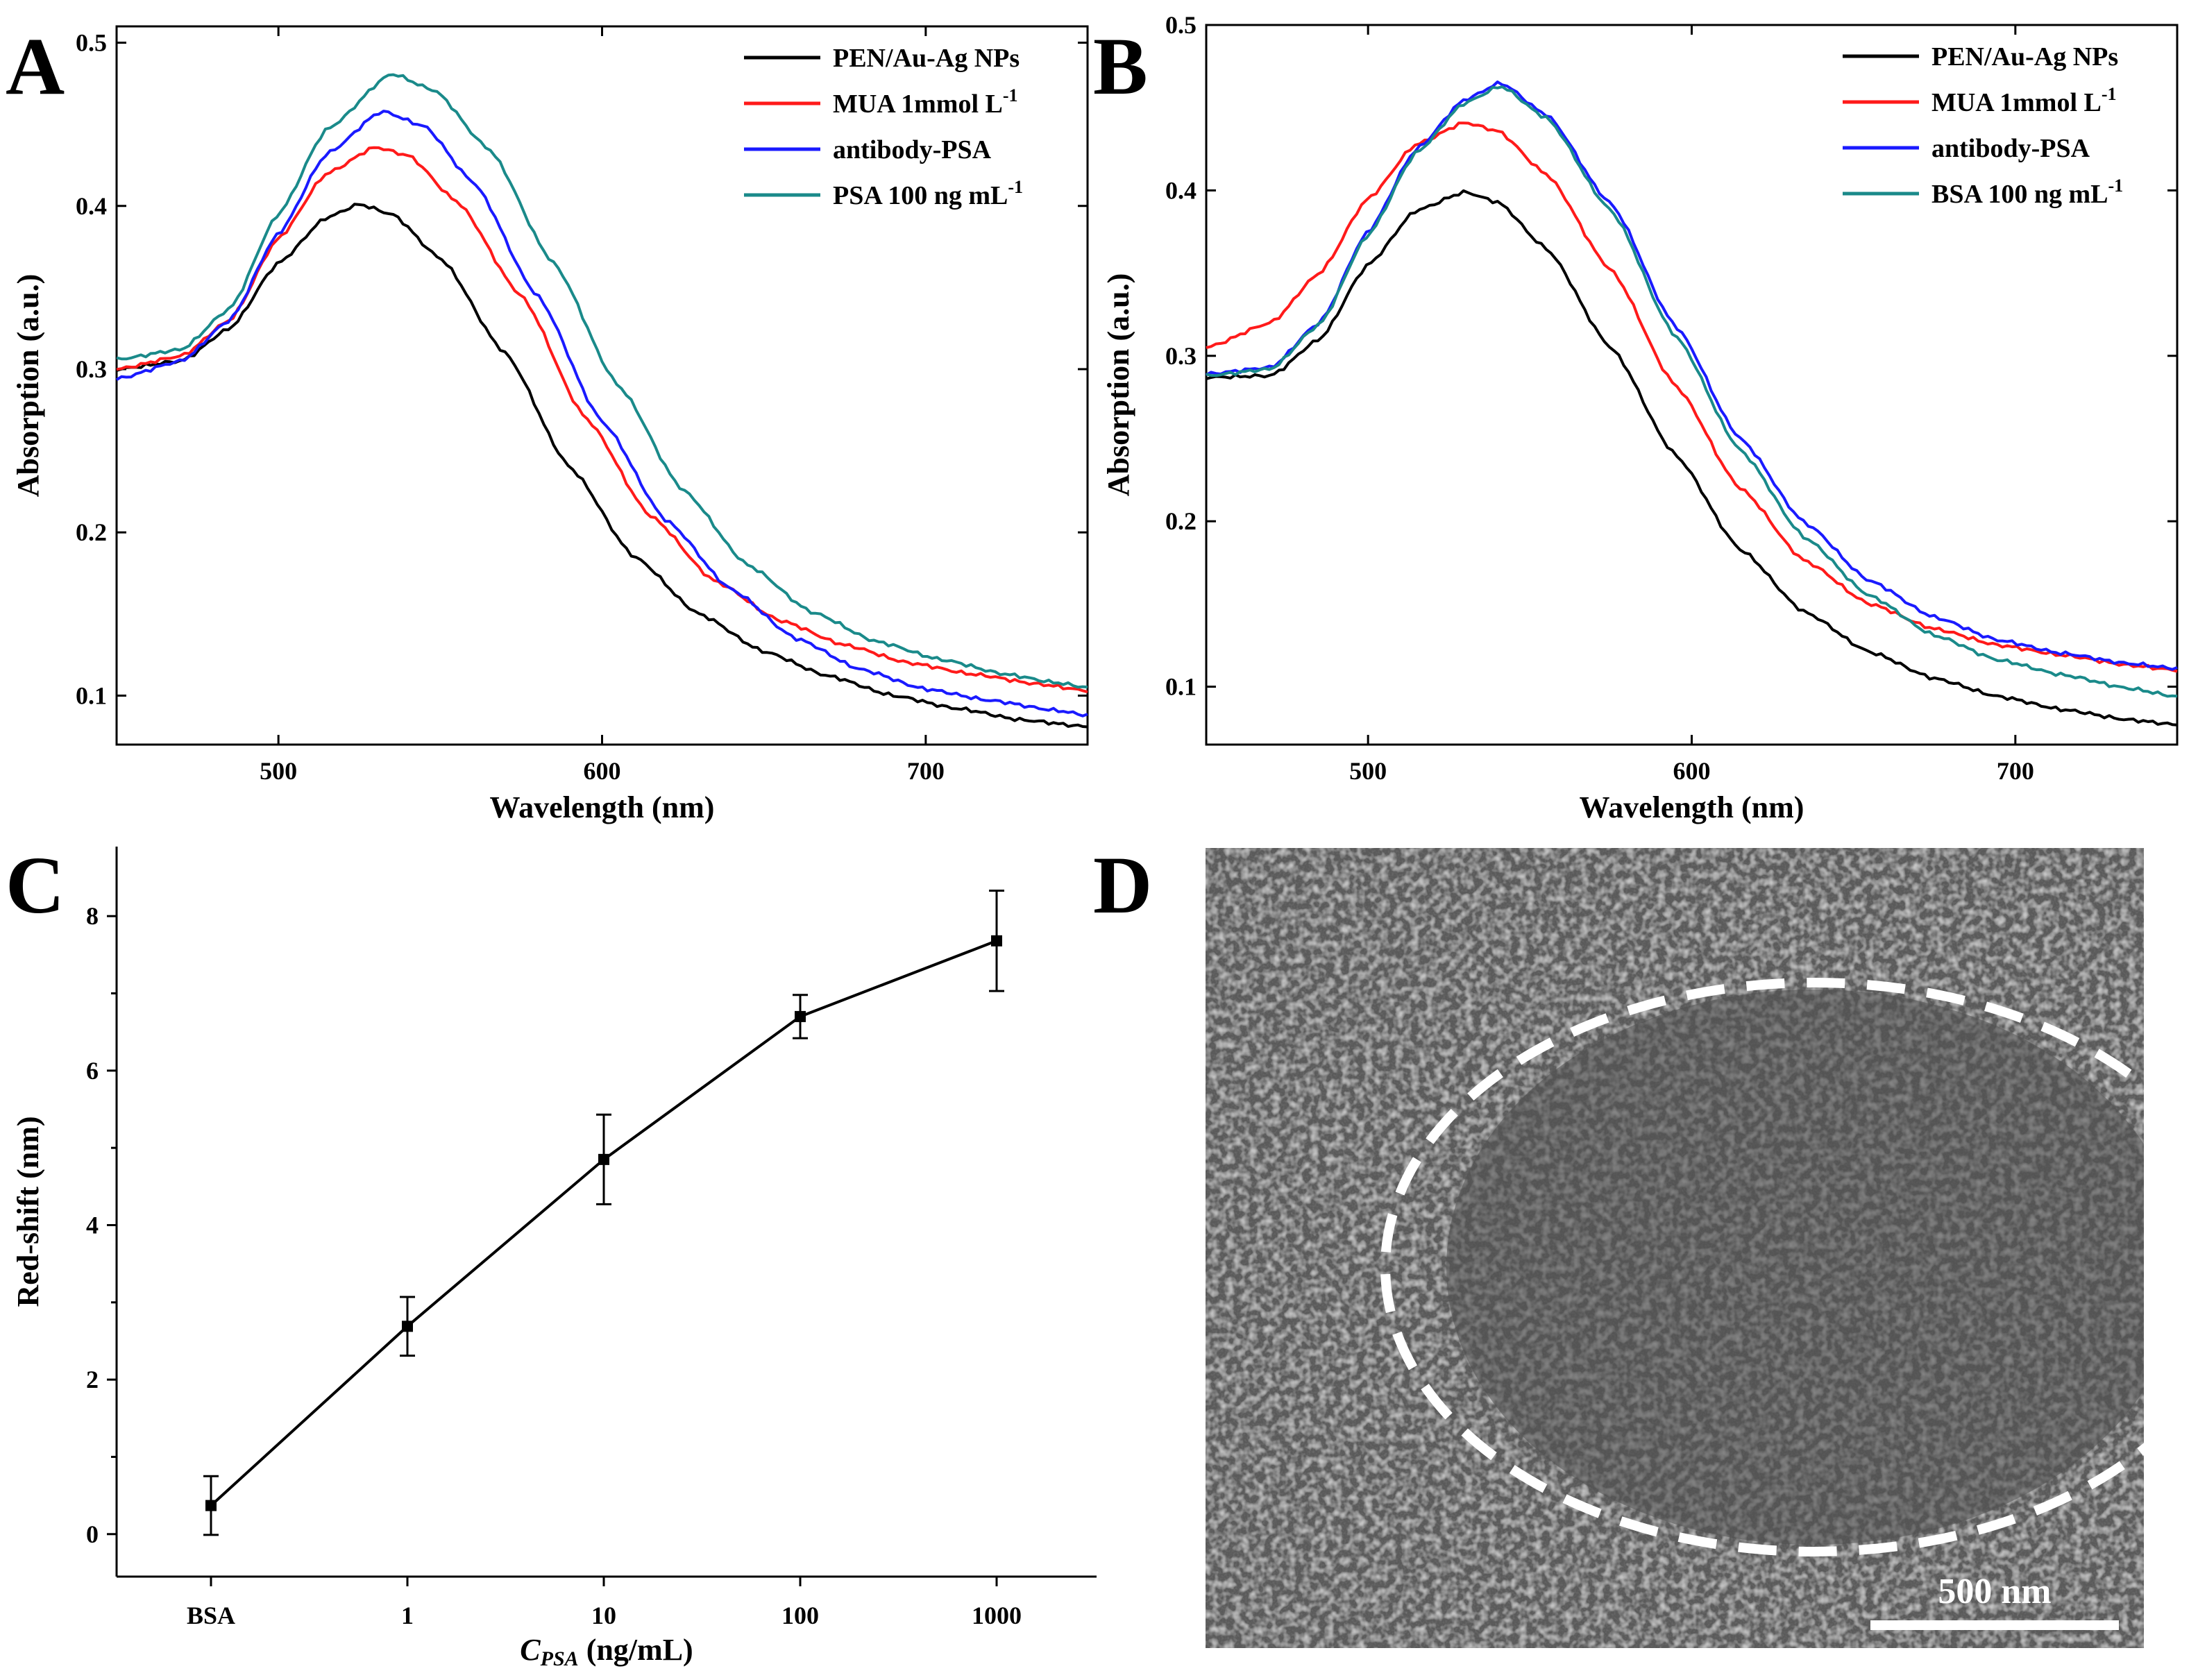  What do you see at coordinates (35, 66) in the screenshot?
I see `panel-a-label: A` at bounding box center [35, 66].